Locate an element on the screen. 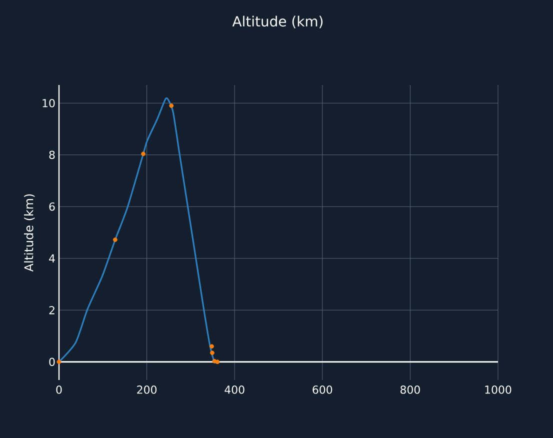  y-tick-label: 0 is located at coordinates (52, 362).